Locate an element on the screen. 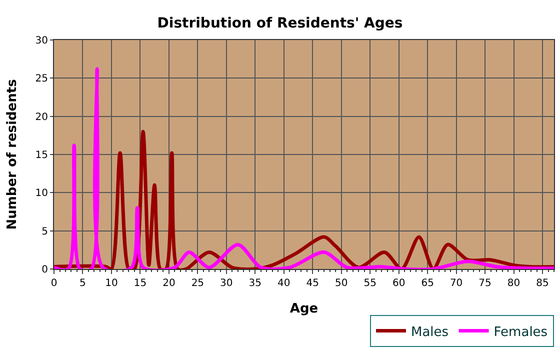 This screenshot has width=560, height=353. y-tick-label: 10 is located at coordinates (41, 194).